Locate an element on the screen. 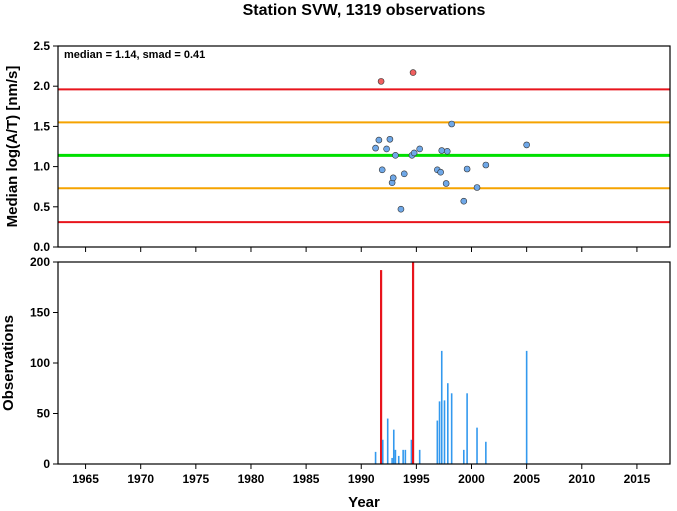  x-tick-label: 1995 is located at coordinates (416, 479).